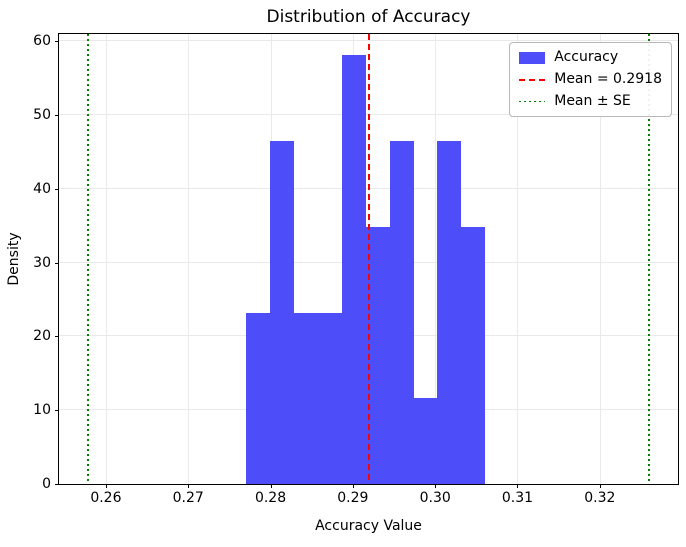 The image size is (686, 547). I want to click on x-tick-label: 0.27, so click(188, 498).